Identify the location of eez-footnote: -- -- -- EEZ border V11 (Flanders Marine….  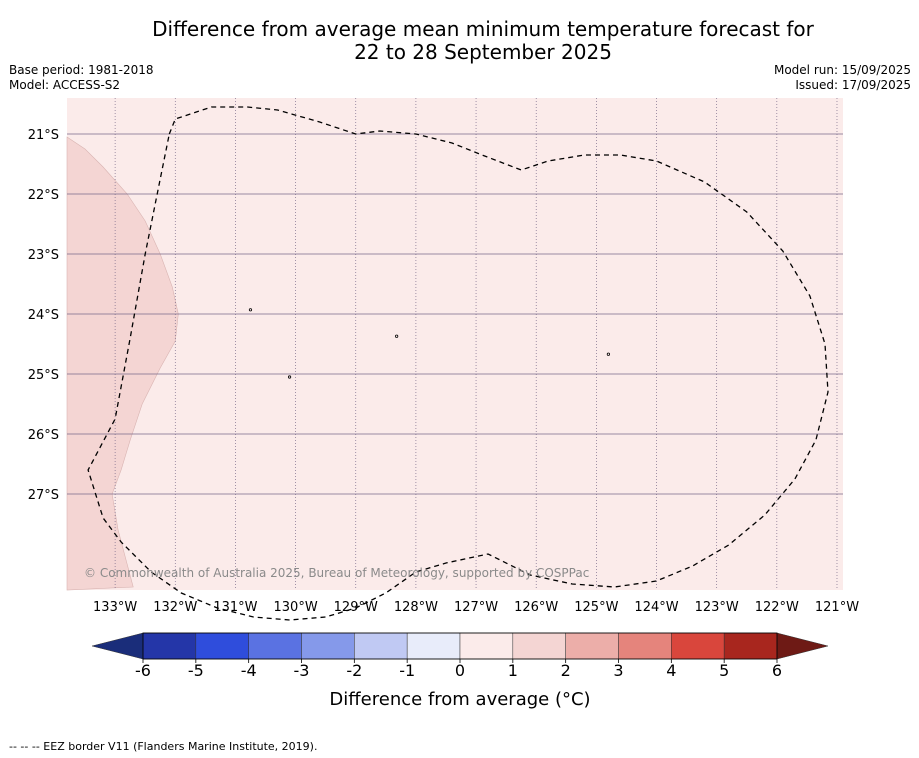
(163, 746).